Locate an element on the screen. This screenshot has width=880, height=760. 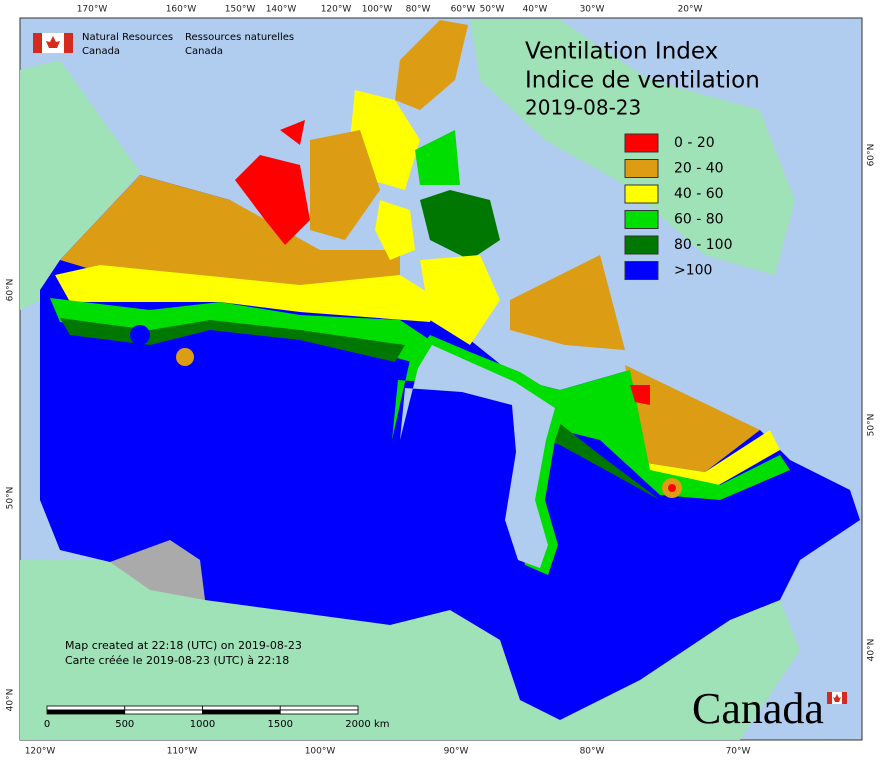
lon-label: 20°W is located at coordinates (690, 10).